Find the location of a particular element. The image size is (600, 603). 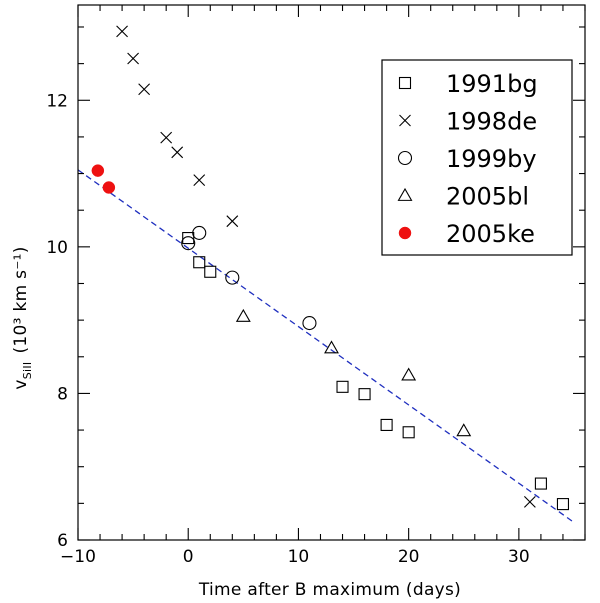

y-tick-label: 10 is located at coordinates (57, 248).